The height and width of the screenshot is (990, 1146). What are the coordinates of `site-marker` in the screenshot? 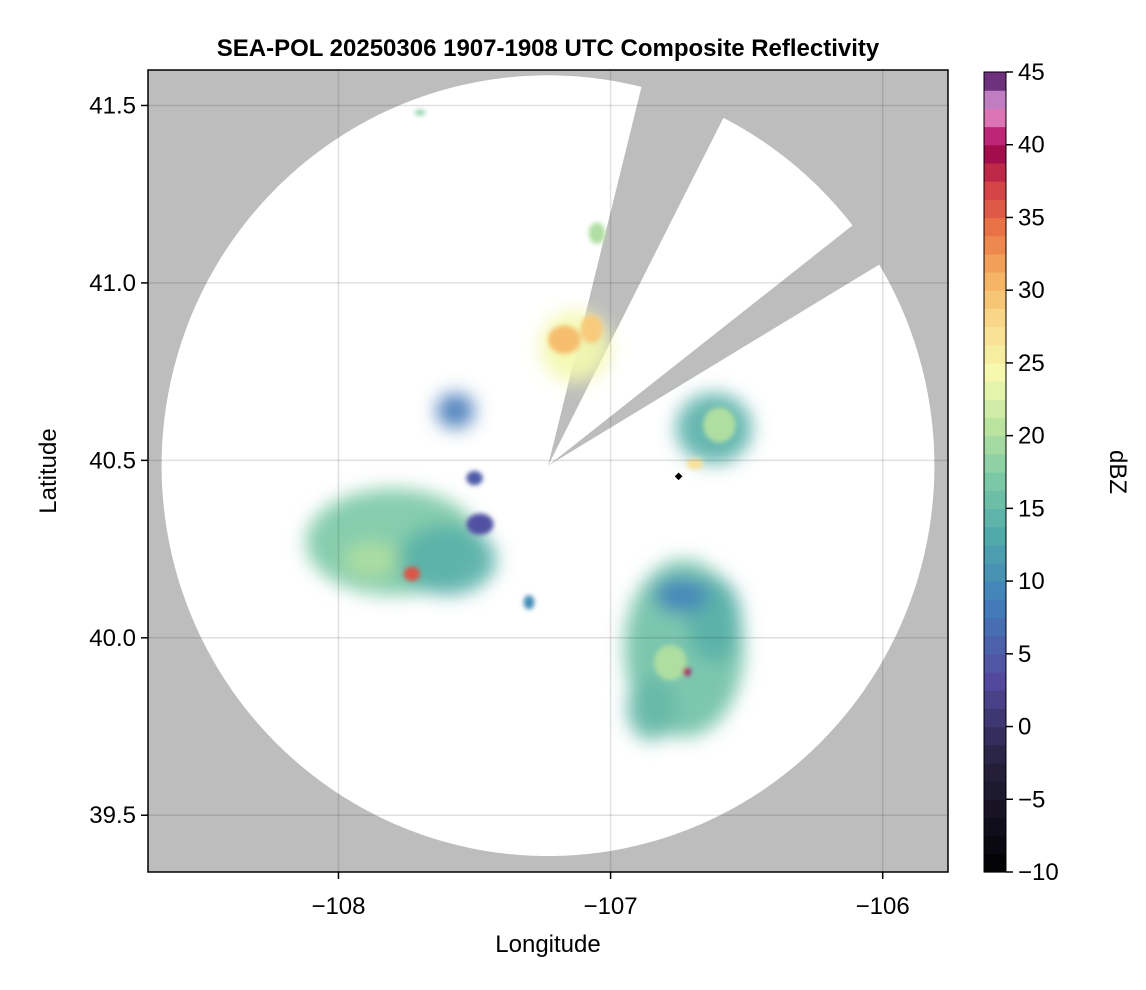 It's located at (678, 476).